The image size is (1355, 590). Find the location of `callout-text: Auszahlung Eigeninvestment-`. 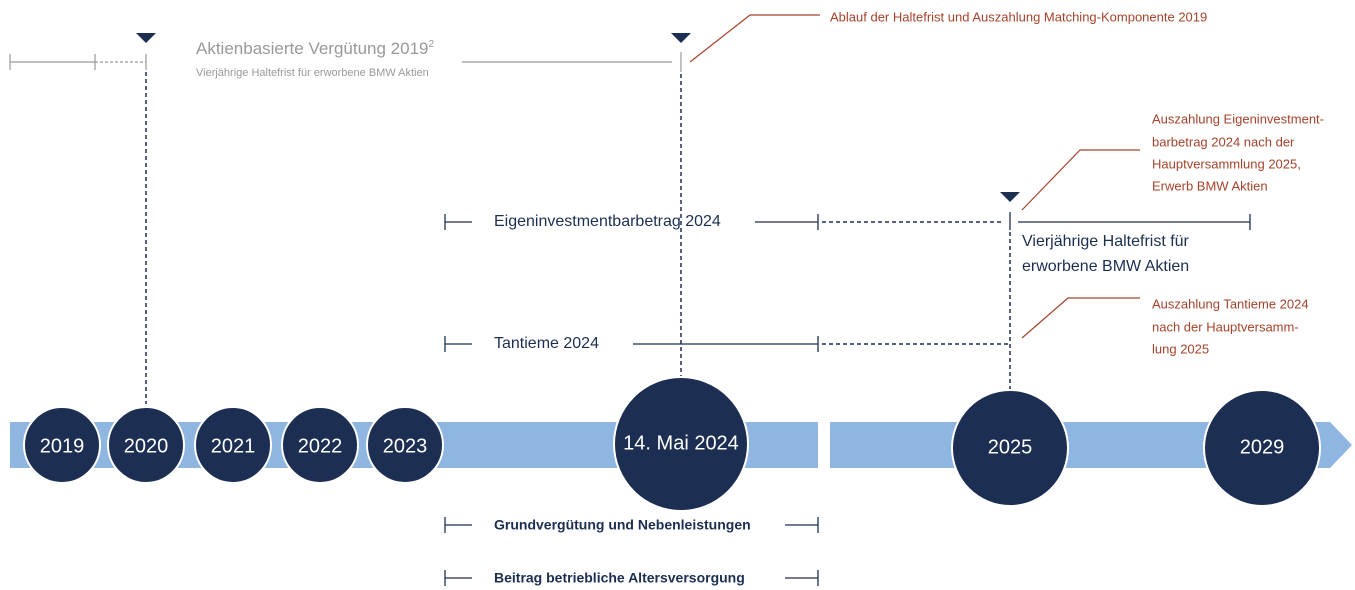

callout-text: Auszahlung Eigeninvestment- is located at coordinates (1238, 118).